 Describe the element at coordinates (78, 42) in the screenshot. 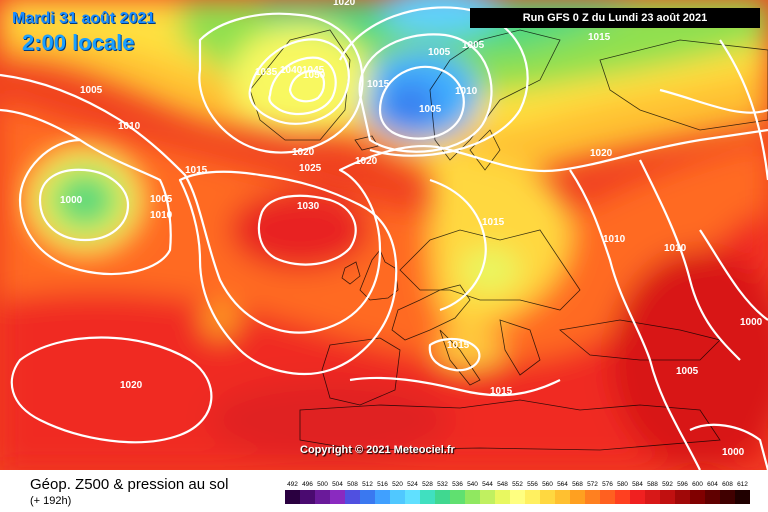

I see `forecast-time: 2:00 locale` at that location.